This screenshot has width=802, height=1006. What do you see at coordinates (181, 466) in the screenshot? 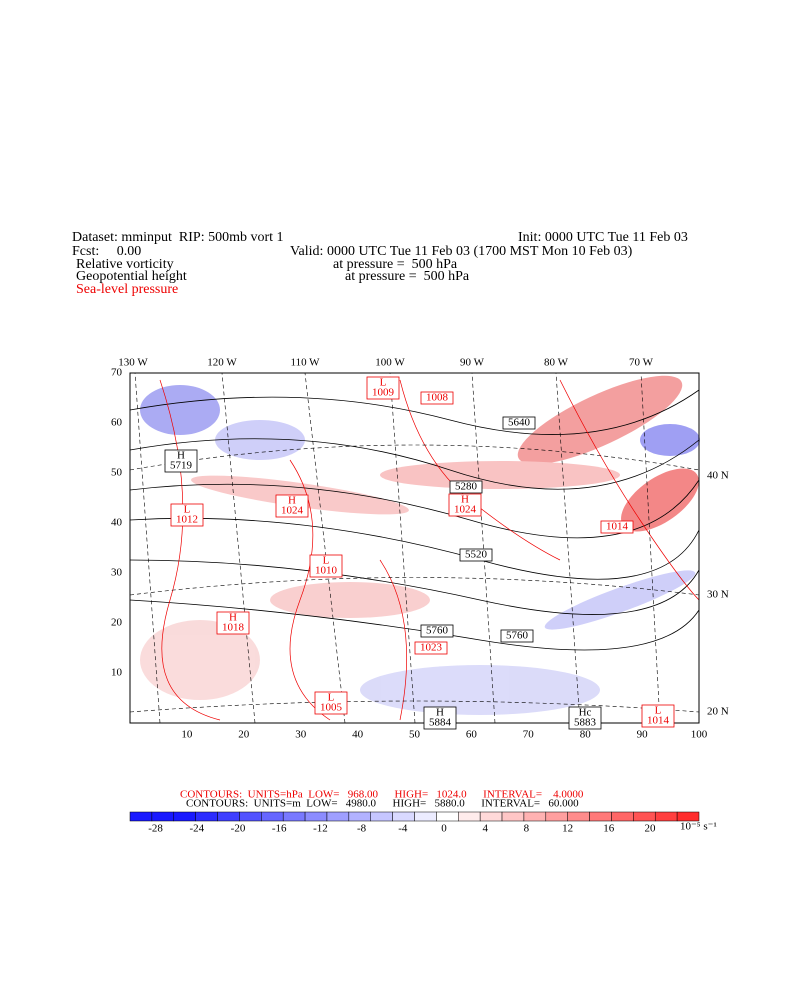
I see `center-value: 5719` at bounding box center [181, 466].